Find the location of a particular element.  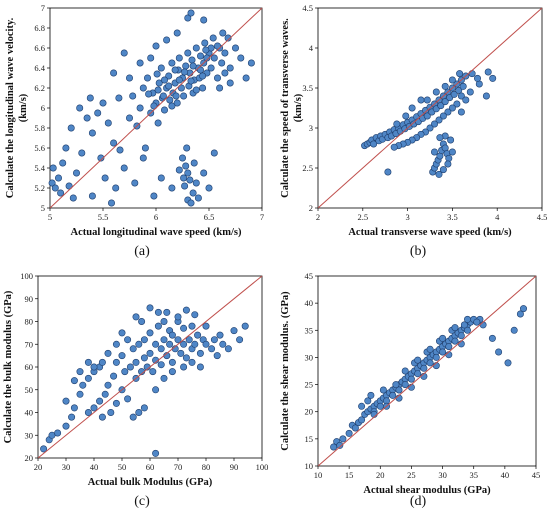

x-tick-label: 60 is located at coordinates (150, 467).